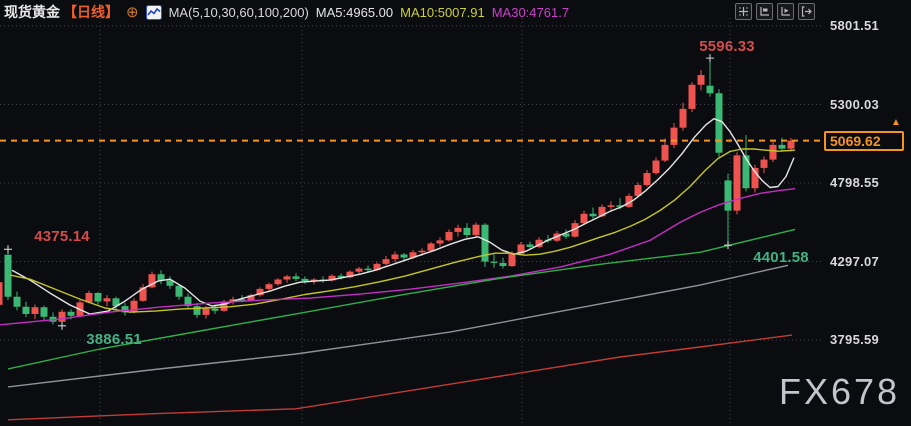  I want to click on chart-toolbar, so click(775, 11).